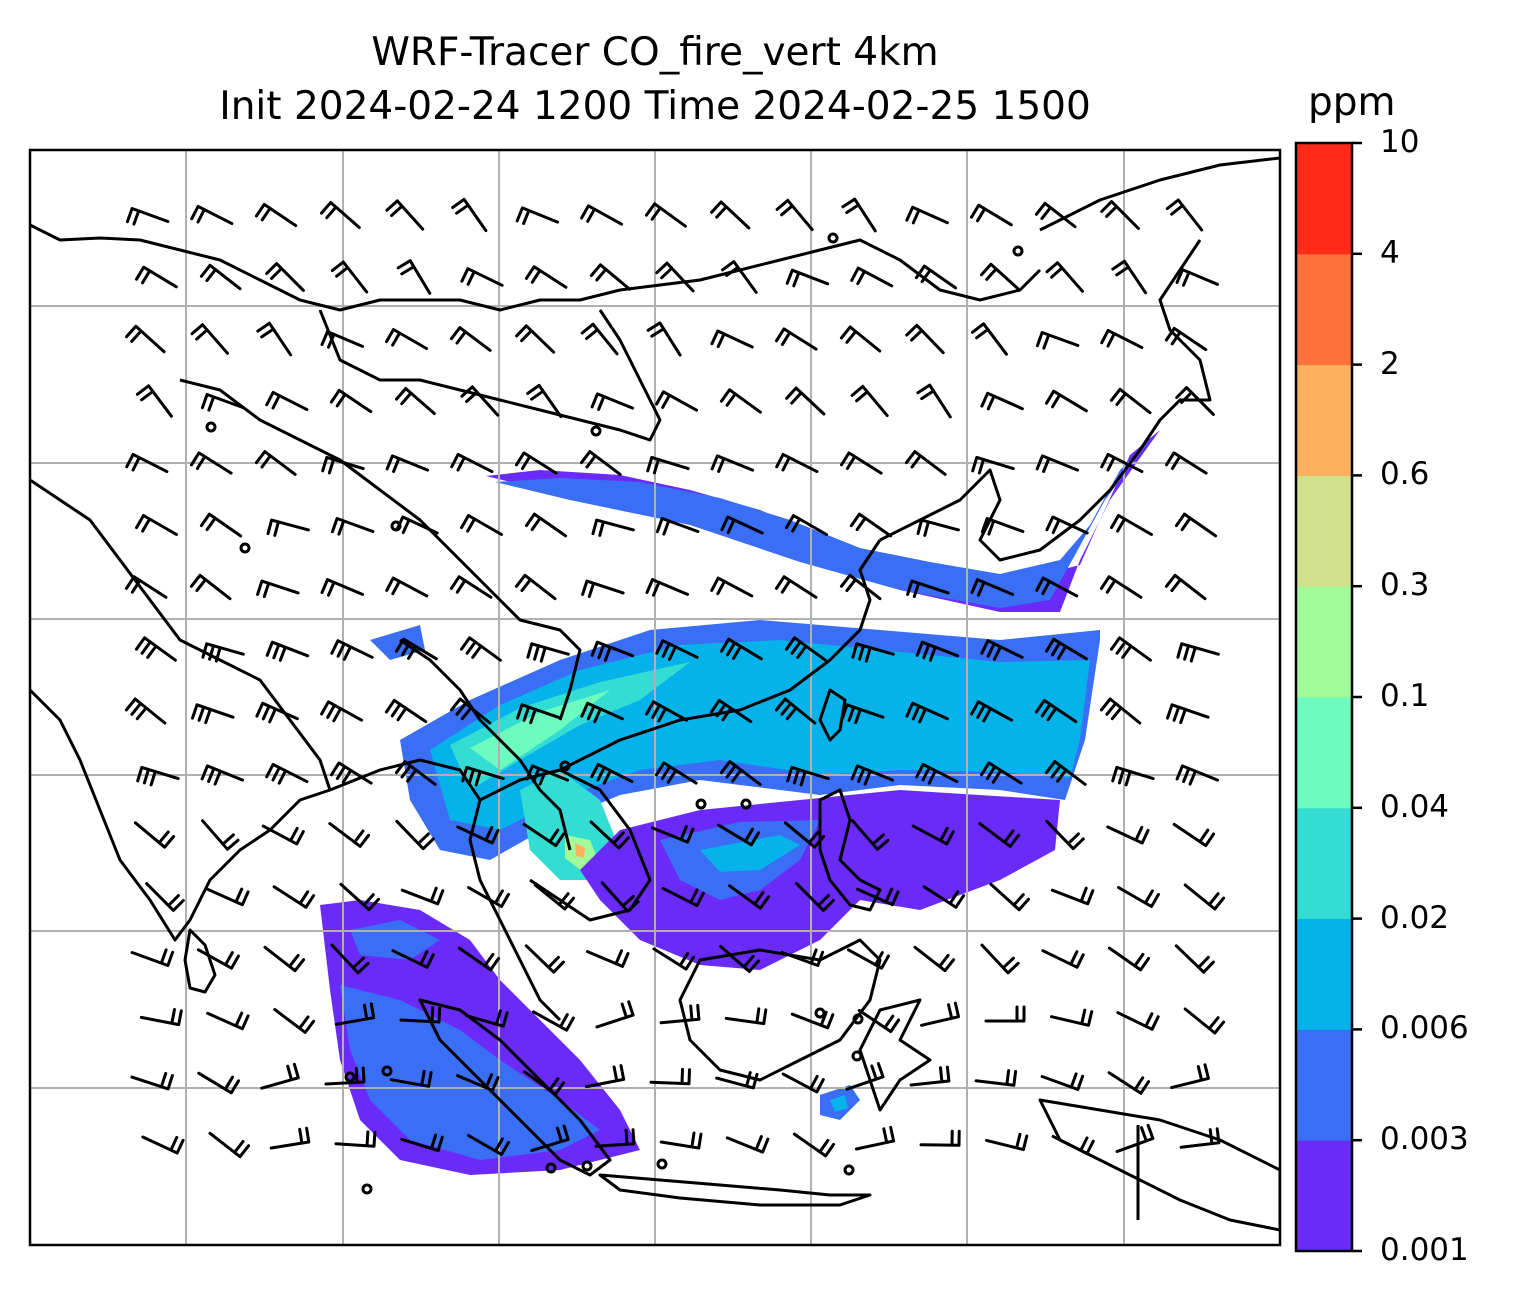 Image resolution: width=1528 pixels, height=1306 pixels. I want to click on coastline-korea-japan, so click(1045, 400).